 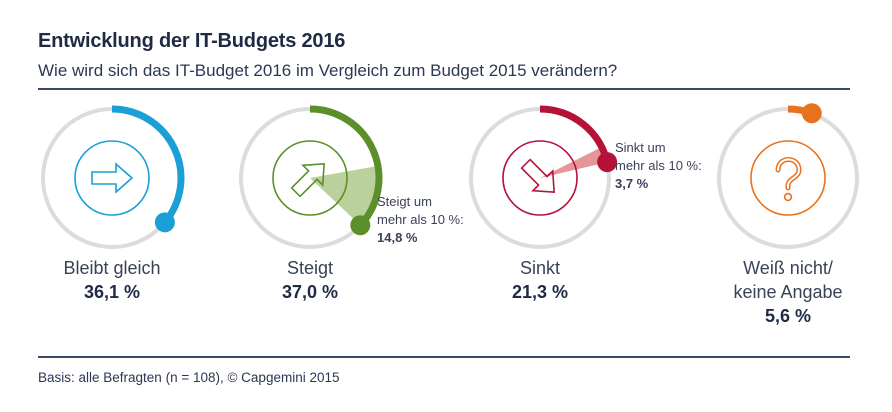 What do you see at coordinates (640, 147) in the screenshot?
I see `sub-segment-label: Sinkt um` at bounding box center [640, 147].